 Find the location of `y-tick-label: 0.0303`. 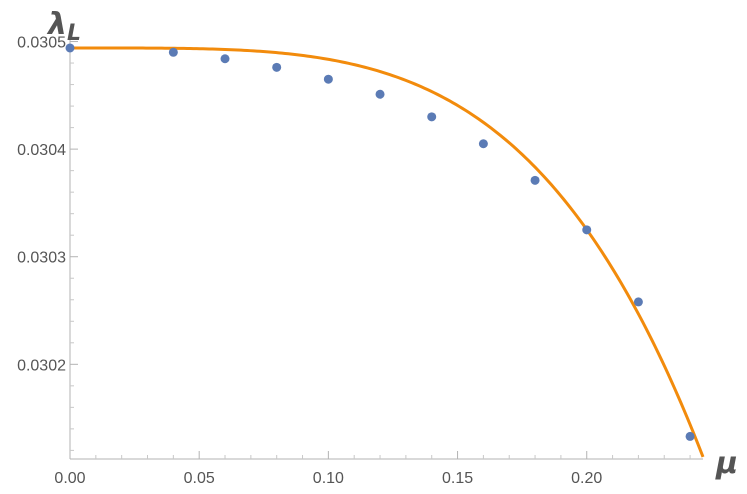

y-tick-label: 0.0303 is located at coordinates (41, 258).